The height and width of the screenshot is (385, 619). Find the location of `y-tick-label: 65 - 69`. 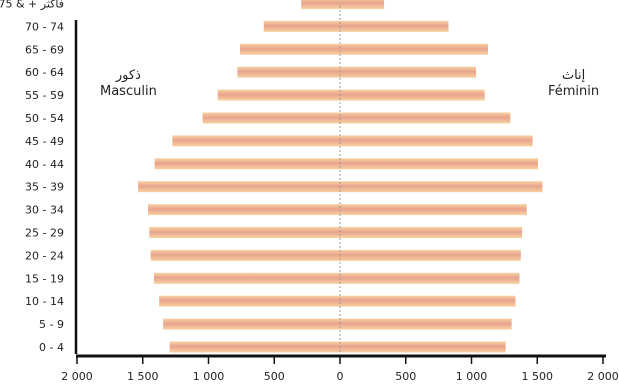

y-tick-label: 65 - 69 is located at coordinates (44, 49).